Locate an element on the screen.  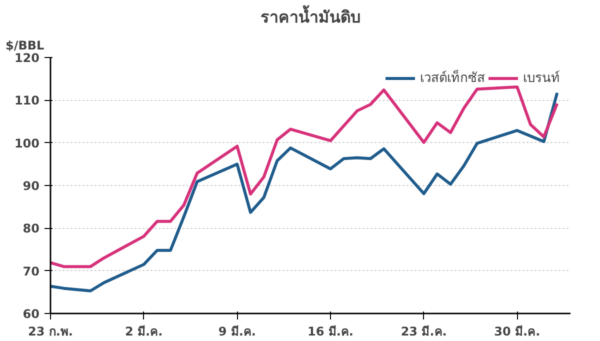
y-tick-label: 110 is located at coordinates (27, 101).